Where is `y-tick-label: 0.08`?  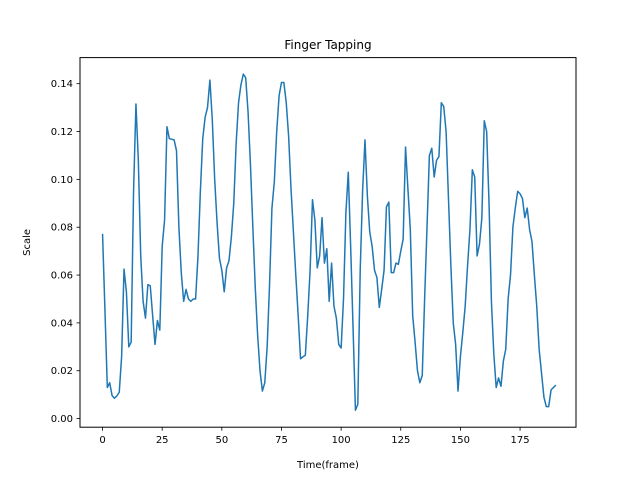 y-tick-label: 0.08 is located at coordinates (62, 228).